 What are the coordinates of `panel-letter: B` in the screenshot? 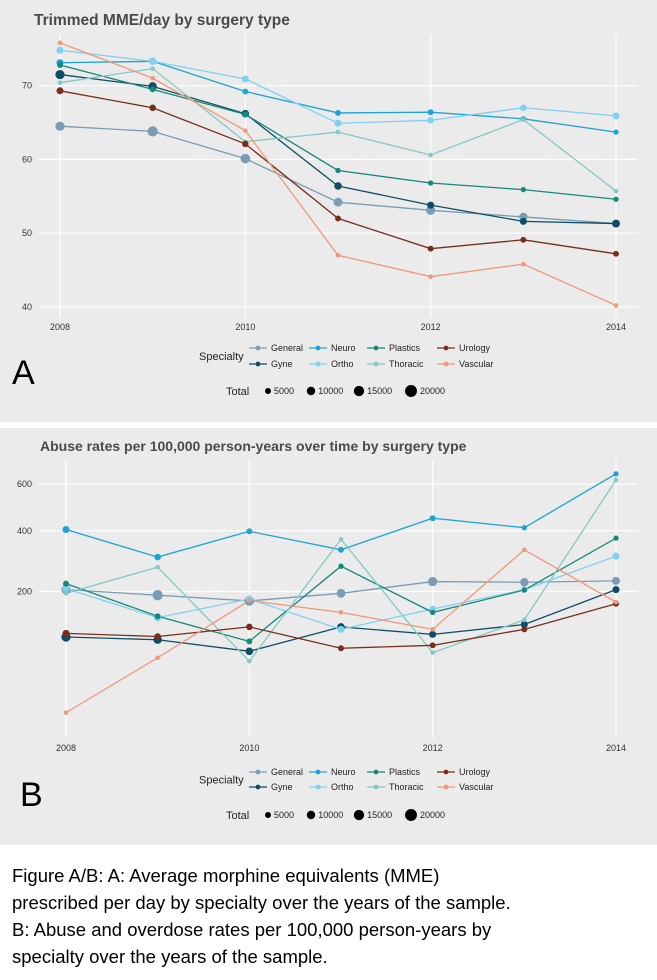 It's located at (31, 795).